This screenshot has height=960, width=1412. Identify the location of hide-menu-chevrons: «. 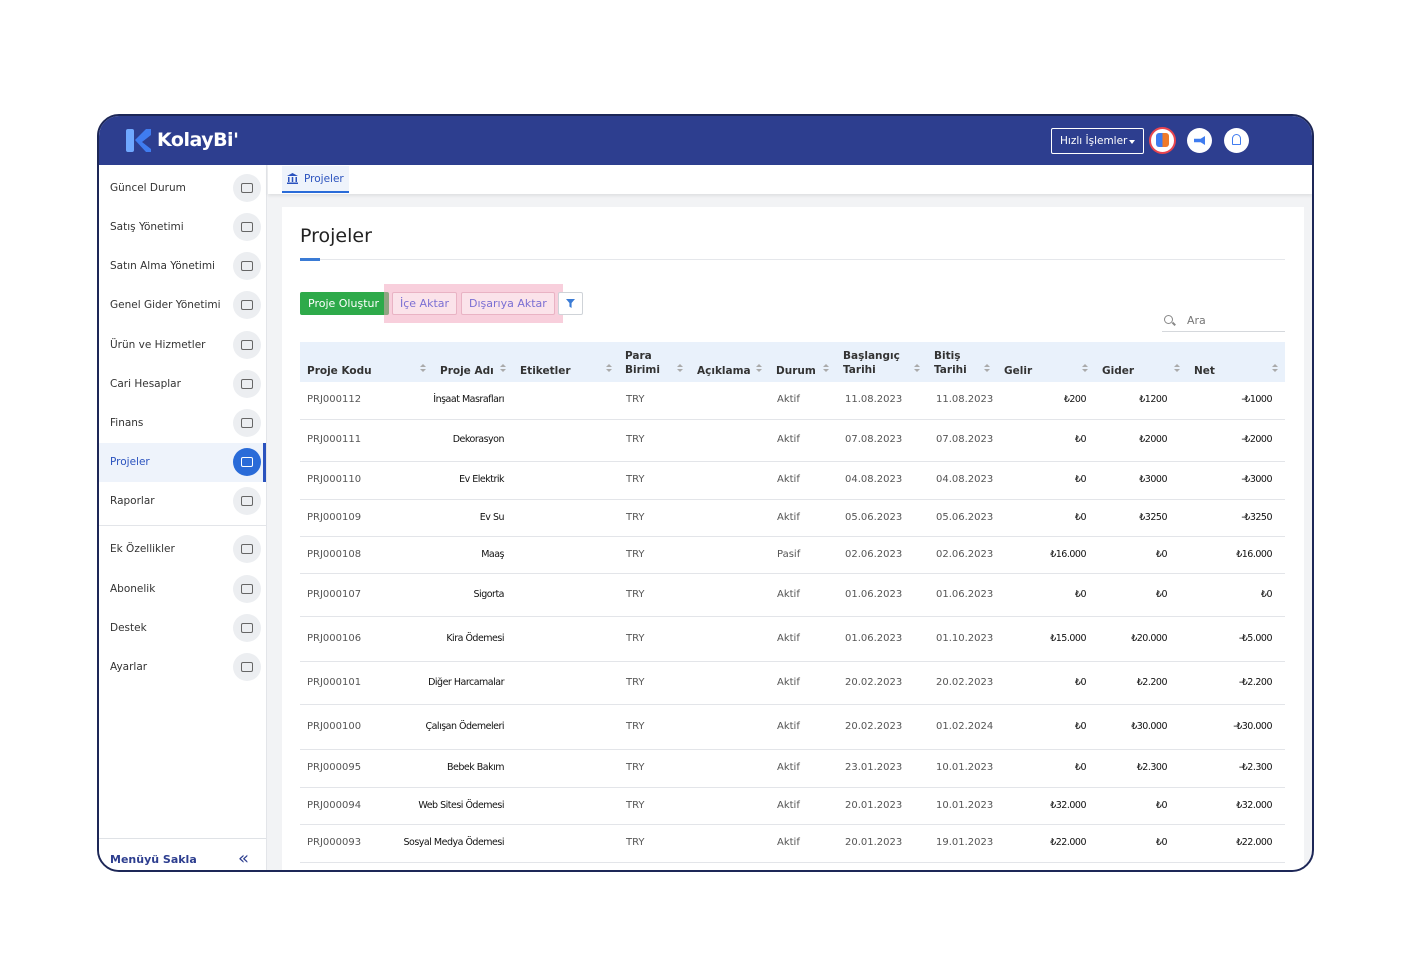
(244, 858).